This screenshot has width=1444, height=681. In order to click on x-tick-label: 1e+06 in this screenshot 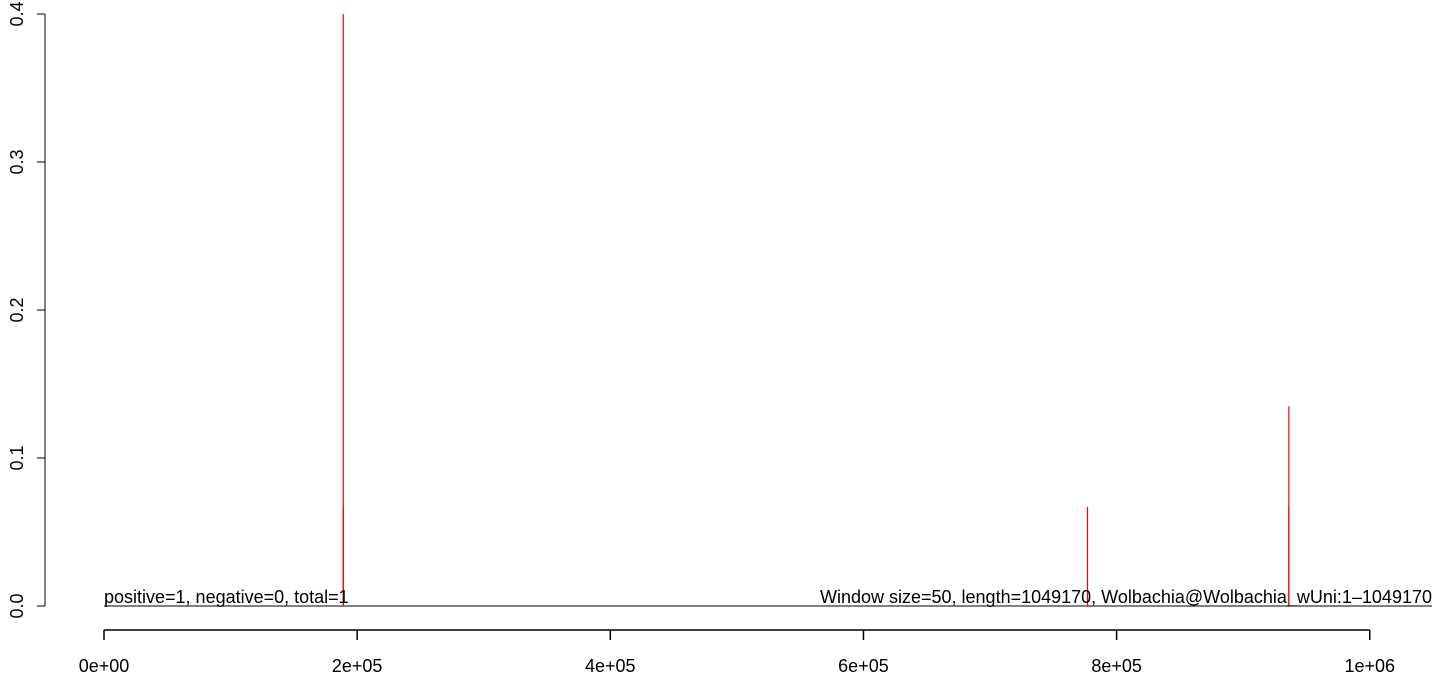, I will do `click(1369, 666)`.